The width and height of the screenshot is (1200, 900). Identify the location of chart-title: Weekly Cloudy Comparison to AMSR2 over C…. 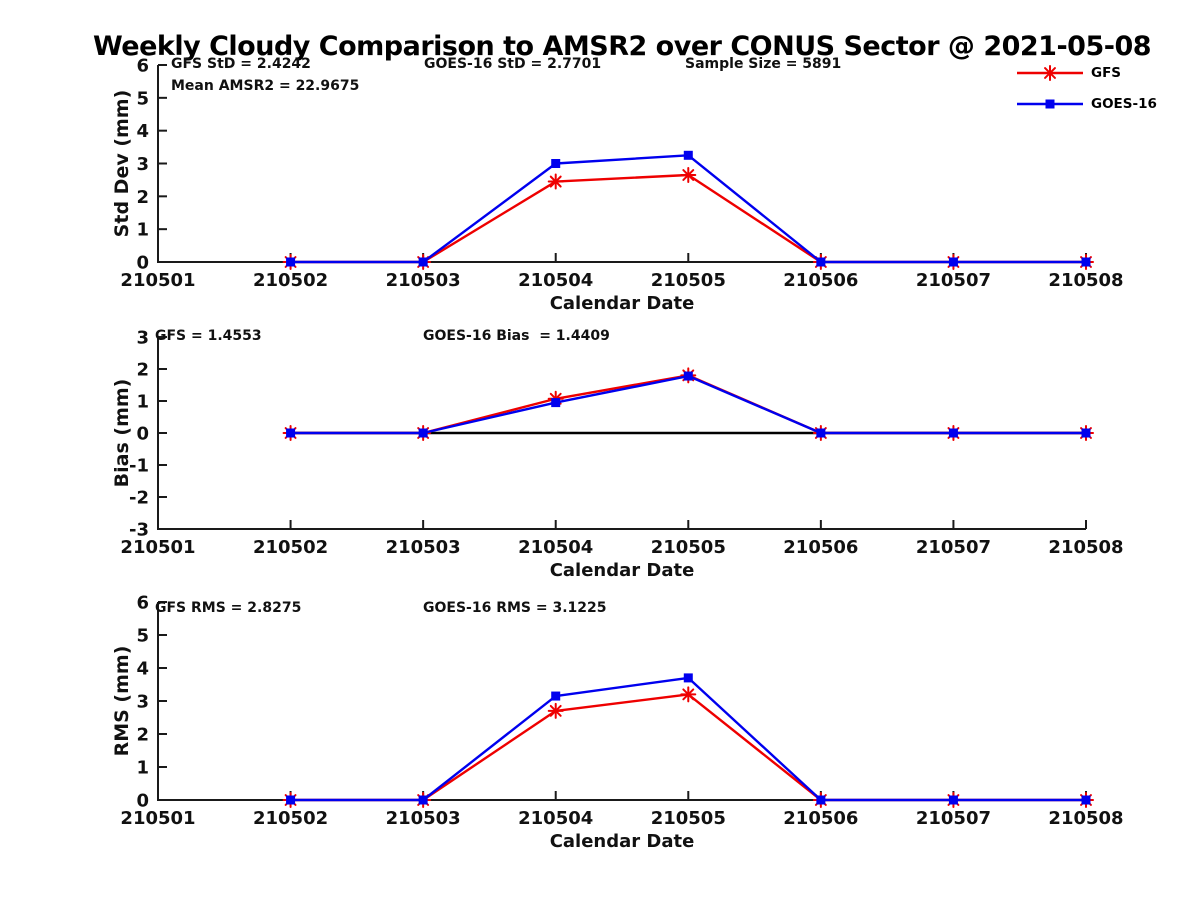
(622, 46).